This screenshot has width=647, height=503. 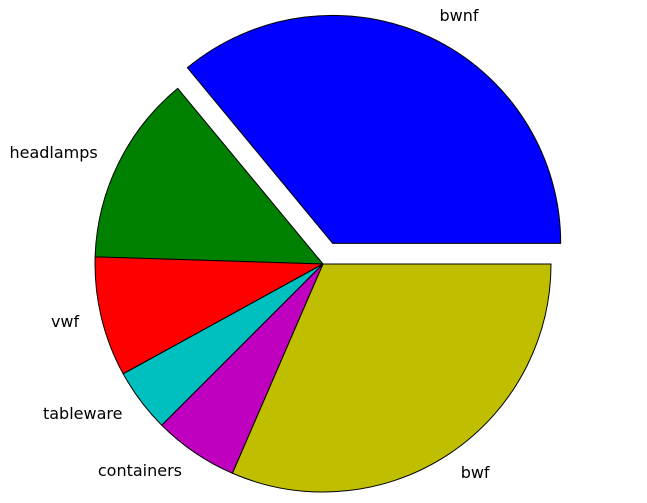 I want to click on slice-label-headlamps: headlamps, so click(x=53, y=152).